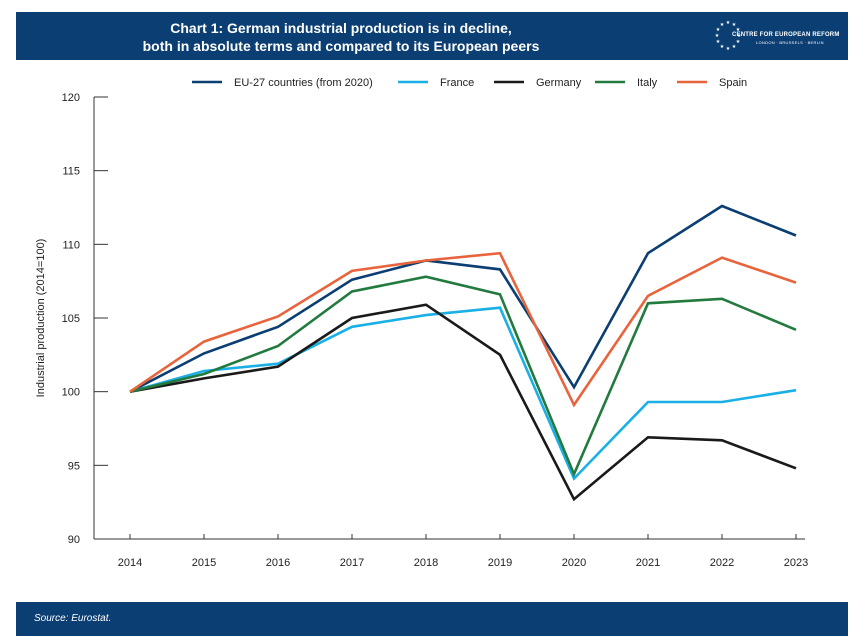 Image resolution: width=865 pixels, height=642 pixels. Describe the element at coordinates (278, 563) in the screenshot. I see `x-tick-label: 2016` at that location.